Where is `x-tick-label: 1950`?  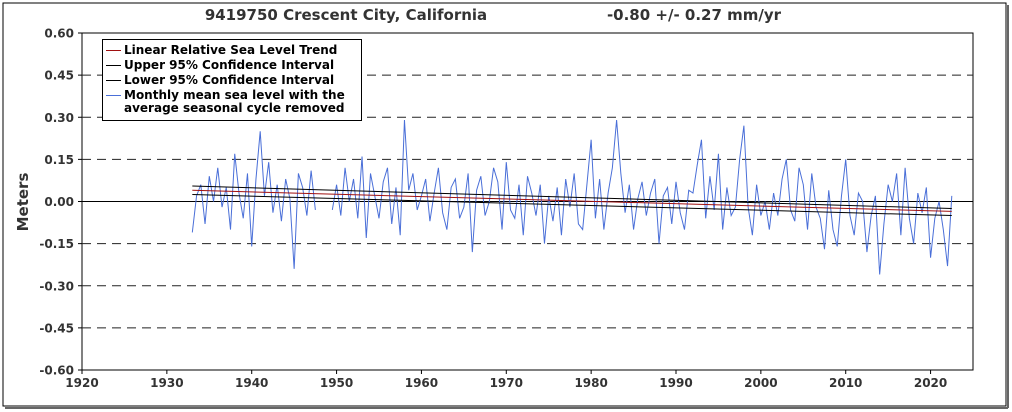 x-tick-label: 1950 is located at coordinates (336, 383).